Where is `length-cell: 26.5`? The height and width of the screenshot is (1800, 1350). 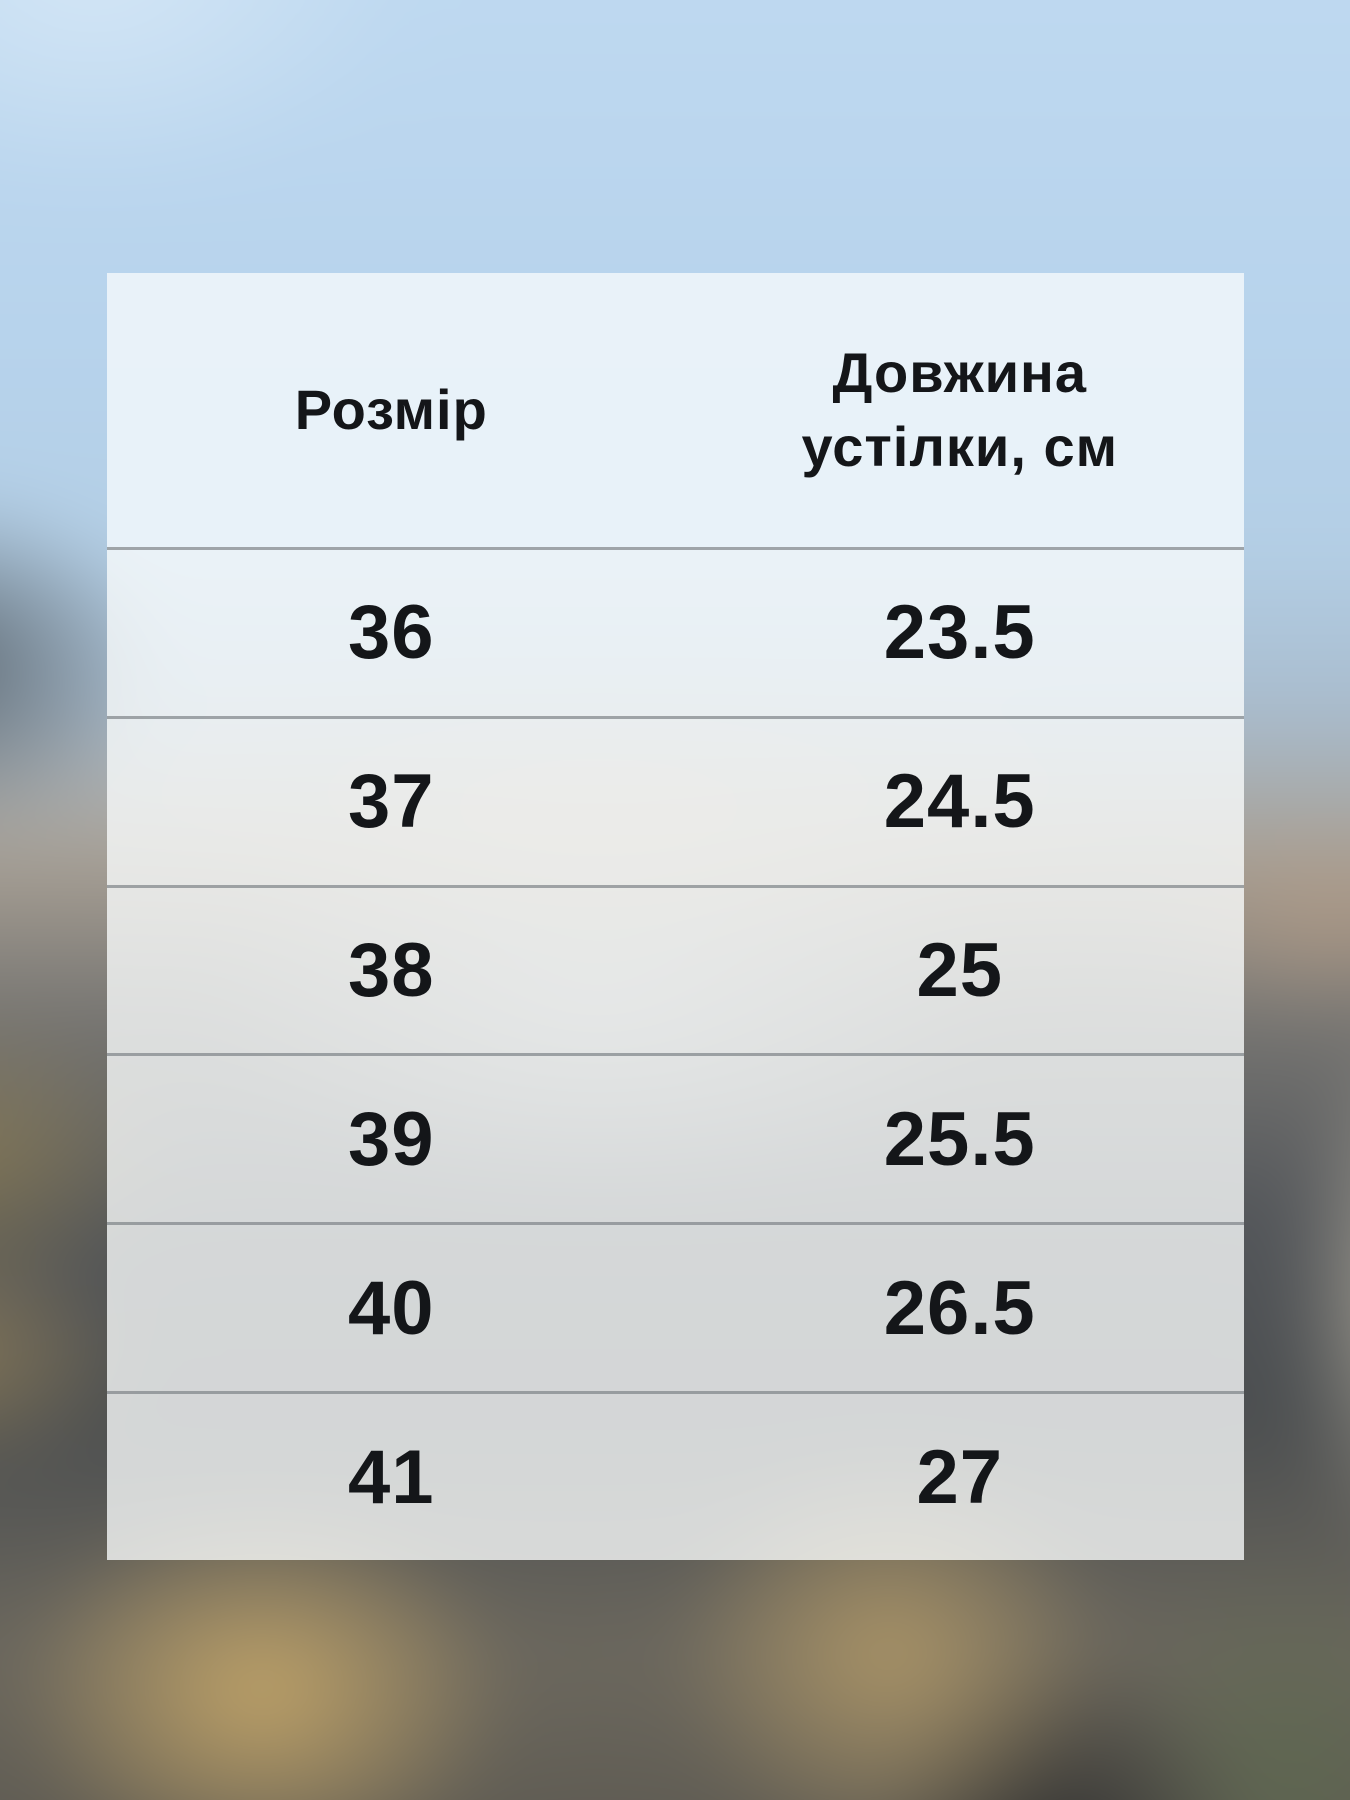 length-cell: 26.5 is located at coordinates (959, 1308).